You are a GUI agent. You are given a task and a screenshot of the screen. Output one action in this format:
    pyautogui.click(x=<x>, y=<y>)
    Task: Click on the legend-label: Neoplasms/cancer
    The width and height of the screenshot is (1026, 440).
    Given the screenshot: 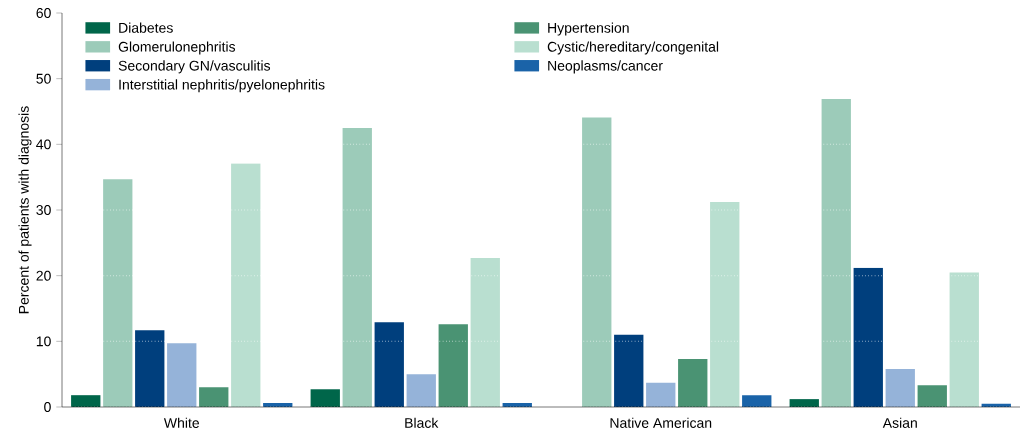 What is the action you would take?
    pyautogui.click(x=605, y=67)
    